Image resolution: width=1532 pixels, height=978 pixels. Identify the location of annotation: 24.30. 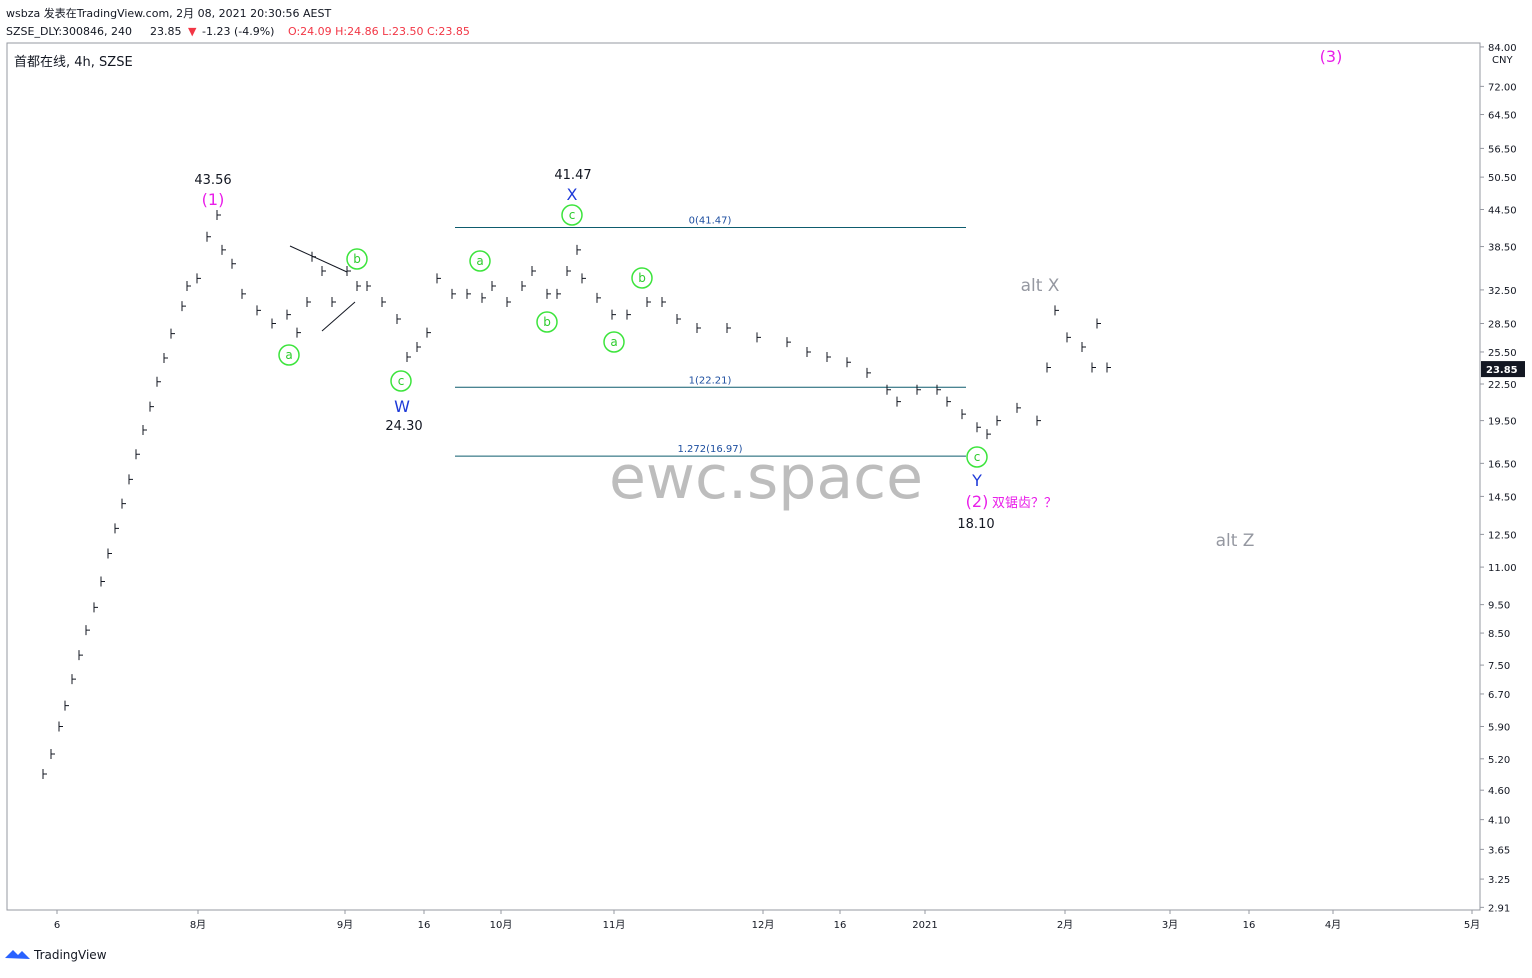
(403, 426).